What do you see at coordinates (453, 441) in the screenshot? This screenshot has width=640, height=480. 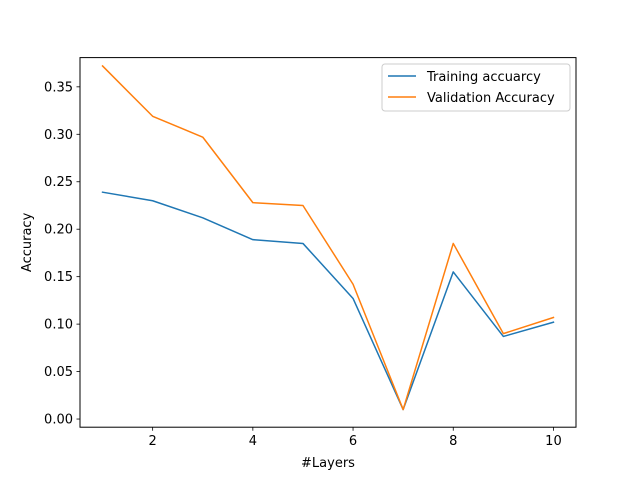 I see `x-tick-label: 8` at bounding box center [453, 441].